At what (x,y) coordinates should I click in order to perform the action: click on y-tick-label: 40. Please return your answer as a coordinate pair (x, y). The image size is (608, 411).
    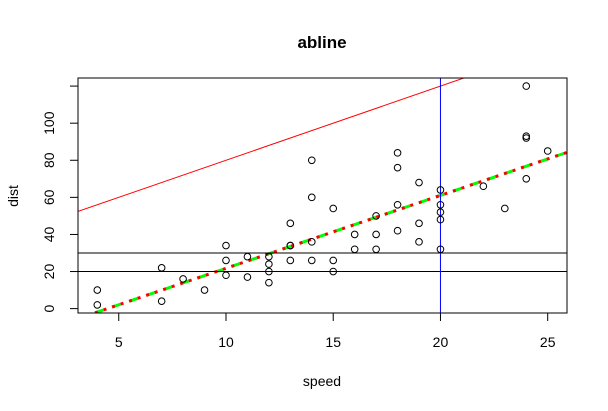
    Looking at the image, I should click on (49, 234).